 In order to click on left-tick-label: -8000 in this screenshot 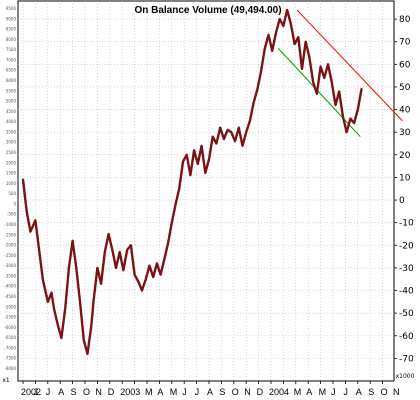, I will do `click(10, 368)`.